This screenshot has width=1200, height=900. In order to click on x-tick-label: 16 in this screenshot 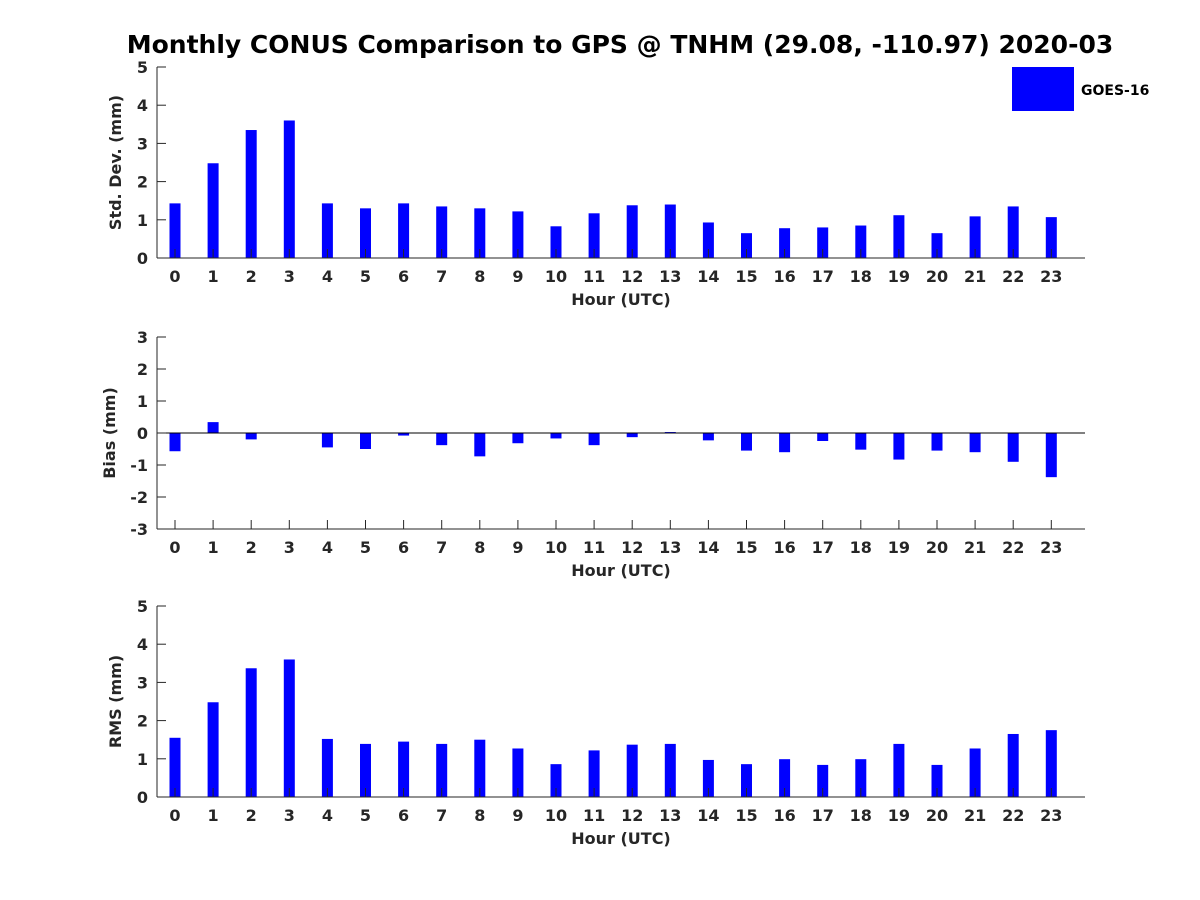, I will do `click(784, 276)`.